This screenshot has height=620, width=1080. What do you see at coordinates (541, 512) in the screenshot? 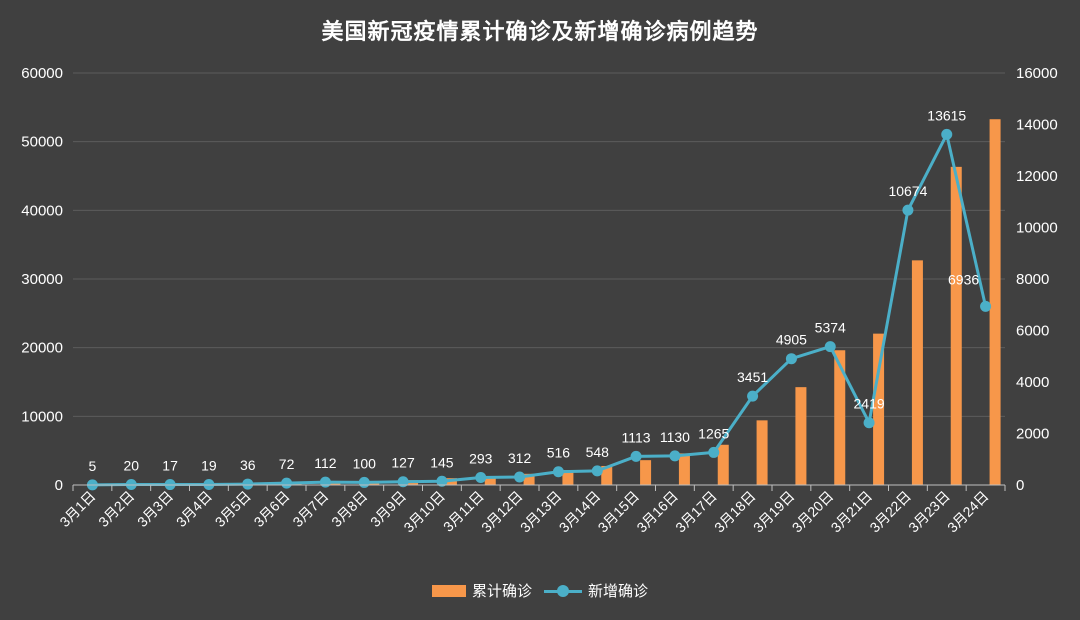
I see `x-tick-label: 3月13日` at bounding box center [541, 512].